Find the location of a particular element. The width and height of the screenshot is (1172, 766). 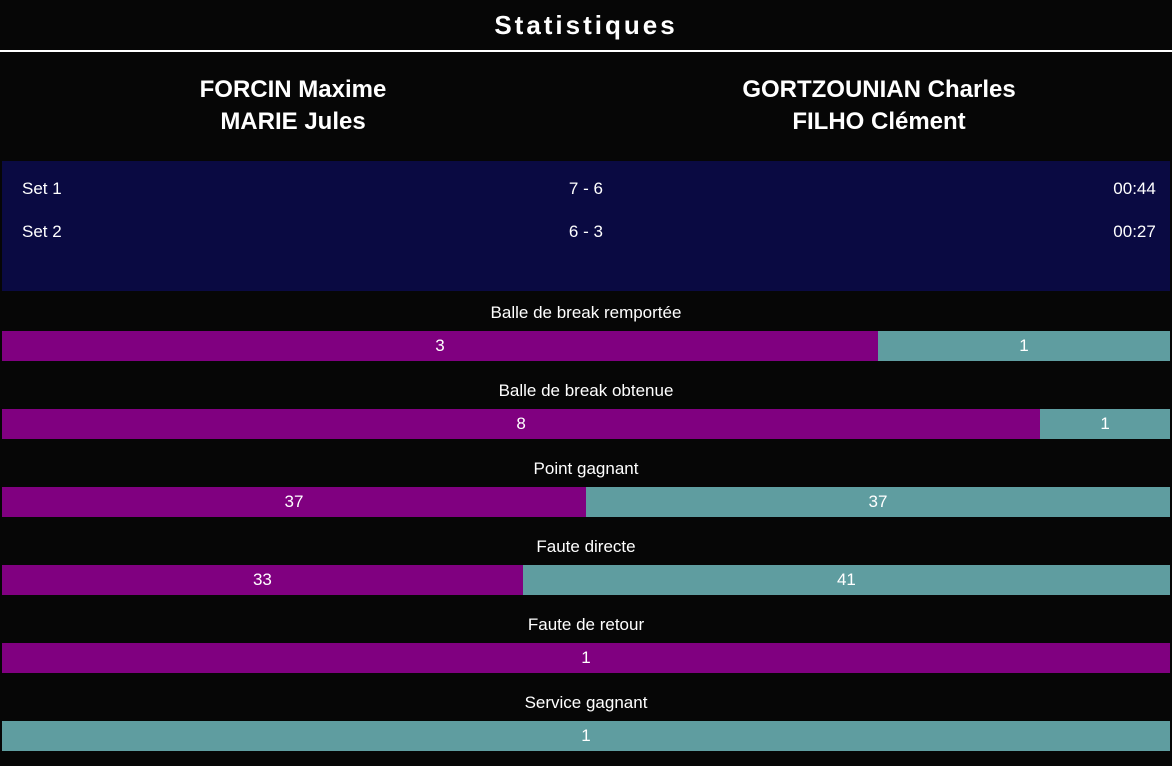

team-right-name: GORTZOUNIAN Charles FILHO Clément is located at coordinates (879, 106).